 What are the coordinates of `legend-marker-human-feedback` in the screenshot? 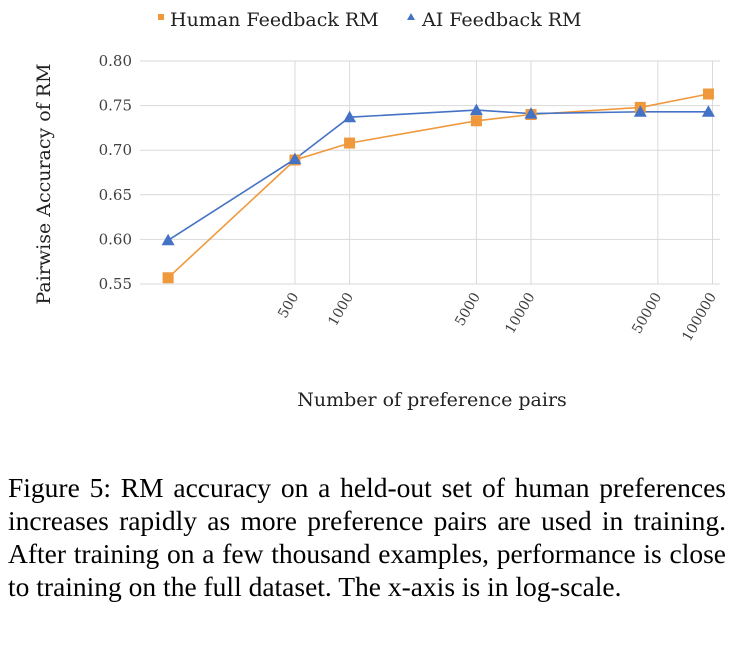 It's located at (161, 17).